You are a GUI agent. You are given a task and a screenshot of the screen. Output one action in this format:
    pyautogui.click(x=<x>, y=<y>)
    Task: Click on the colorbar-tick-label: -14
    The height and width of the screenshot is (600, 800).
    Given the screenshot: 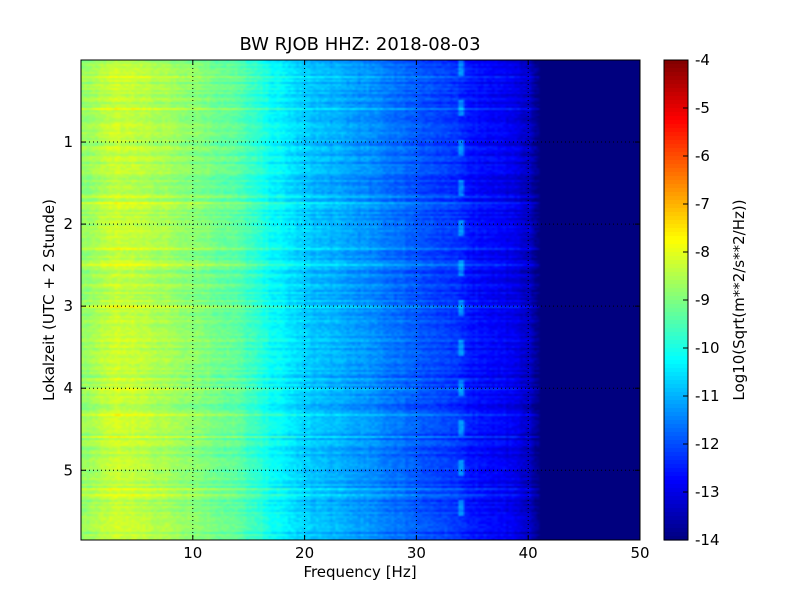 What is the action you would take?
    pyautogui.click(x=707, y=540)
    